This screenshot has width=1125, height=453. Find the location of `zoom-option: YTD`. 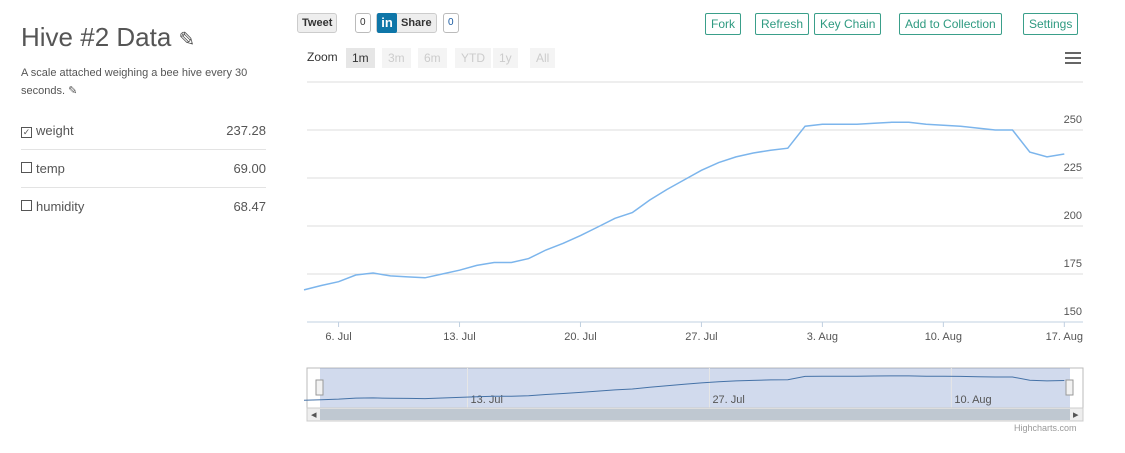

zoom-option: YTD is located at coordinates (473, 58).